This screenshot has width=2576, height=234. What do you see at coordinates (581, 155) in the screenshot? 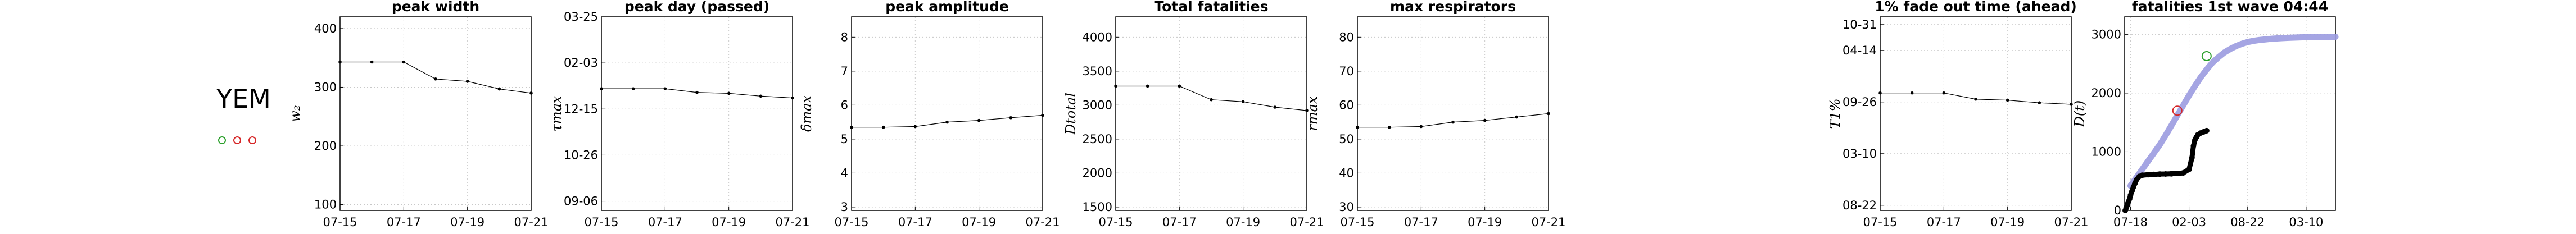
I see `y-tick-label: 10-26` at bounding box center [581, 155].